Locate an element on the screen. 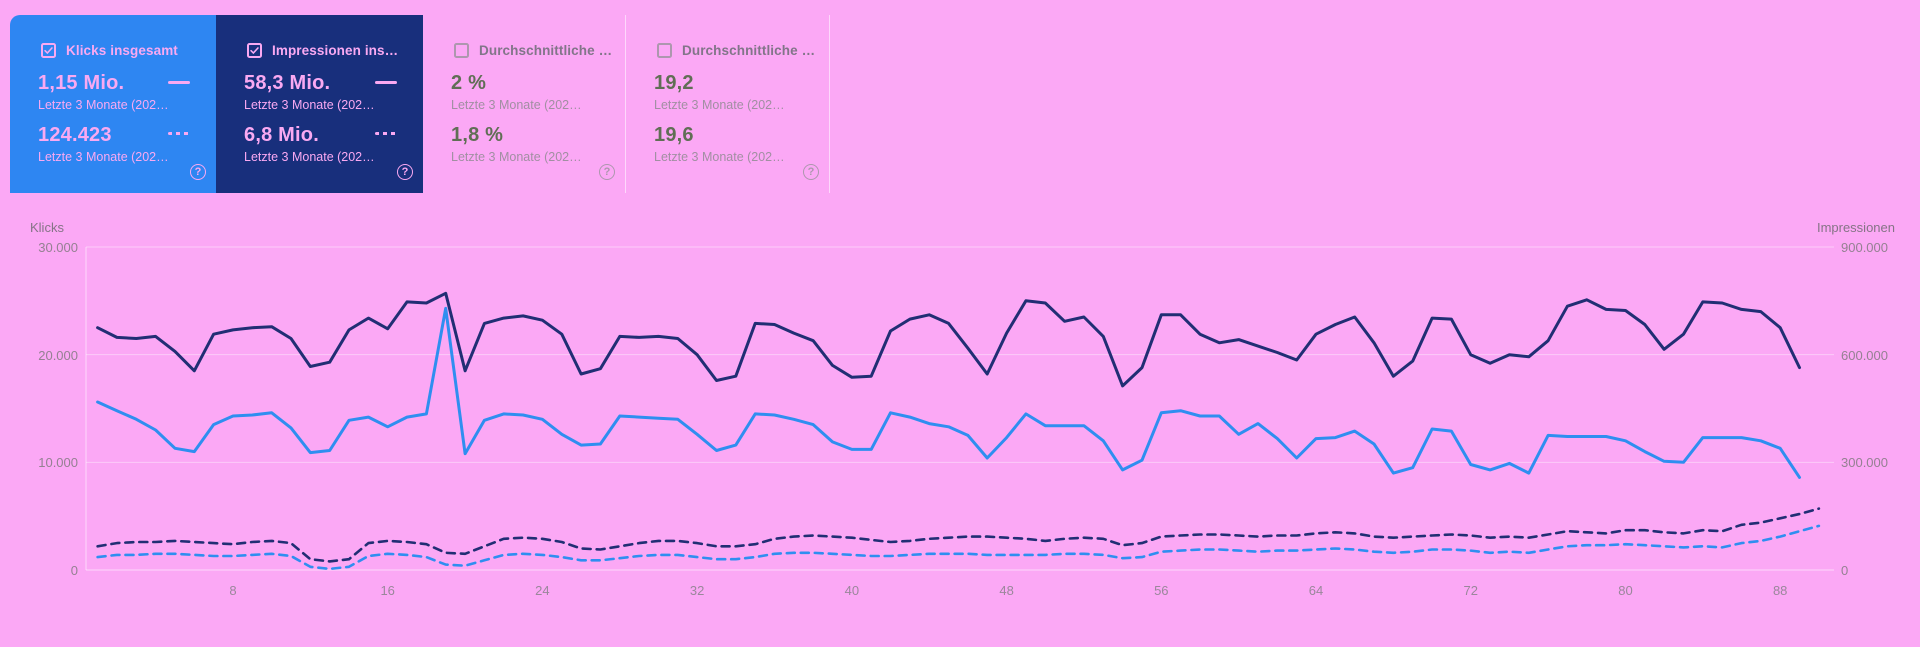 The width and height of the screenshot is (1920, 647). left-axis-title: Klicks is located at coordinates (47, 227).